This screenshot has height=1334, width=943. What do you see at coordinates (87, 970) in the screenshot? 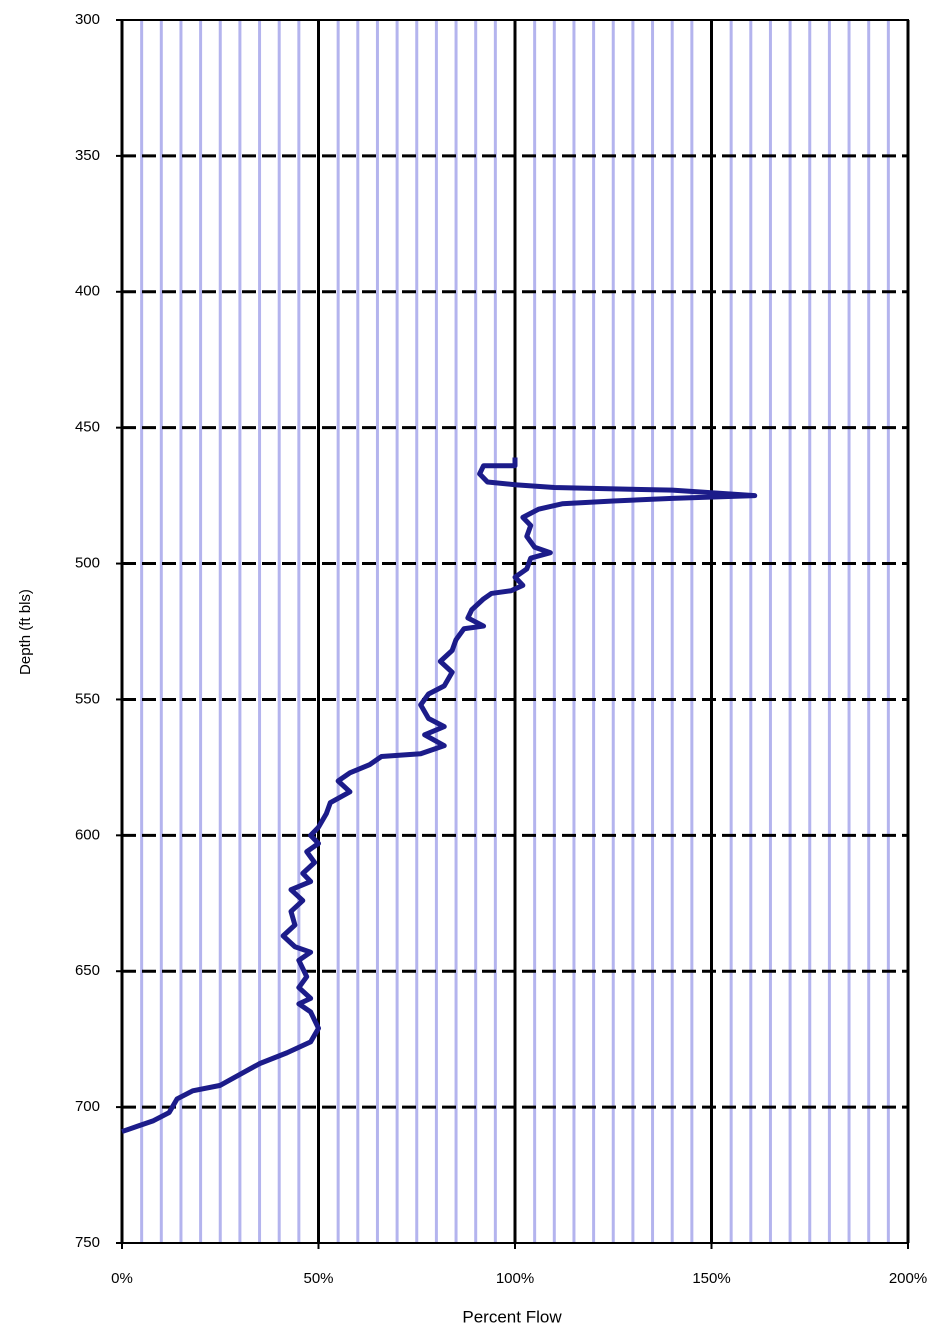
I see `y-tick-label: 650` at bounding box center [87, 970].